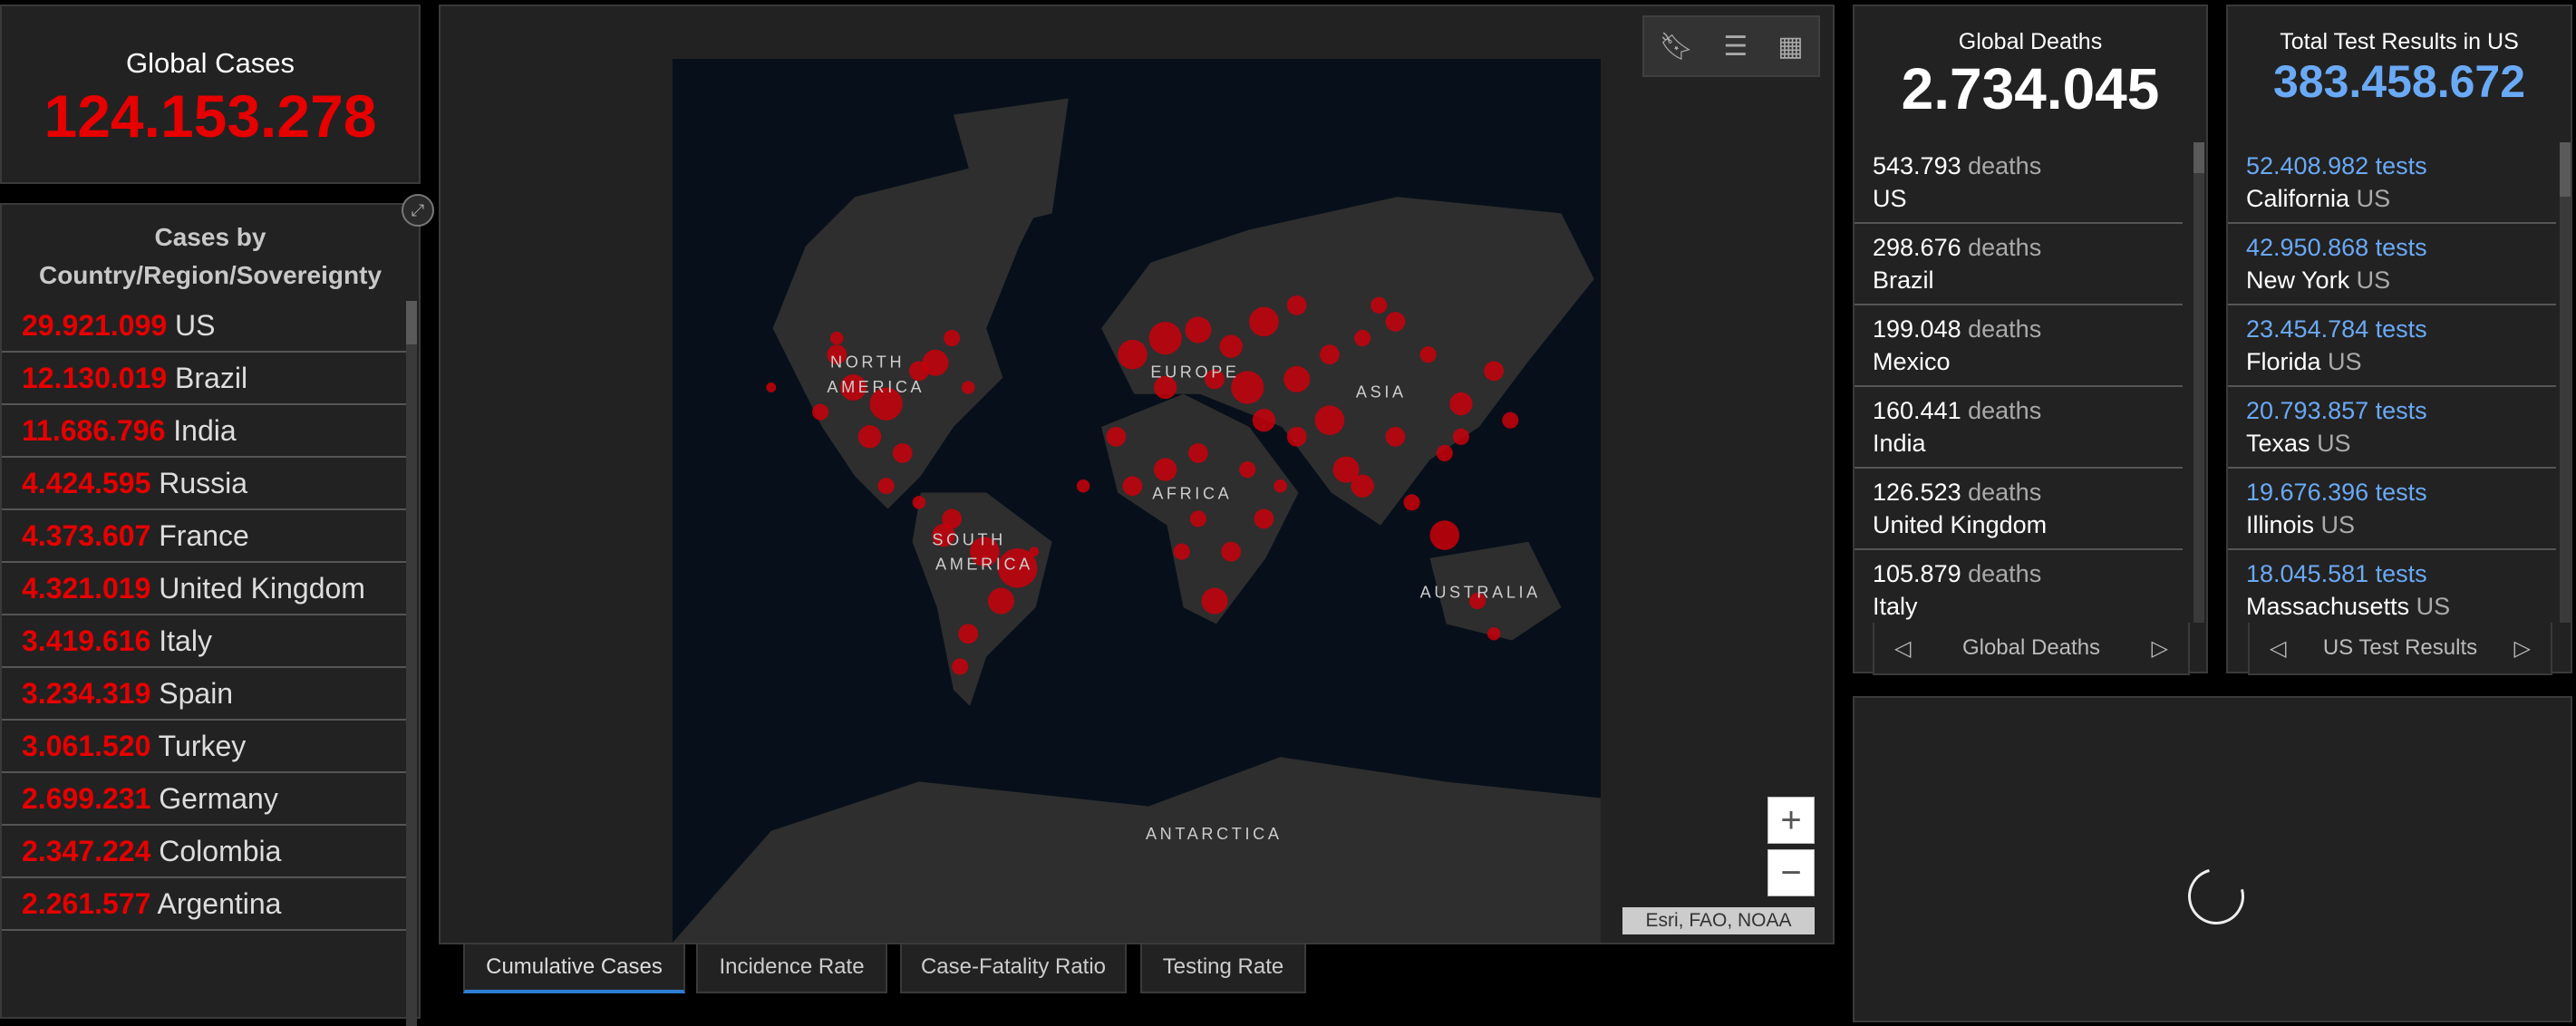  Describe the element at coordinates (205, 484) in the screenshot. I see `list-item: 4.424.595 Russia` at that location.